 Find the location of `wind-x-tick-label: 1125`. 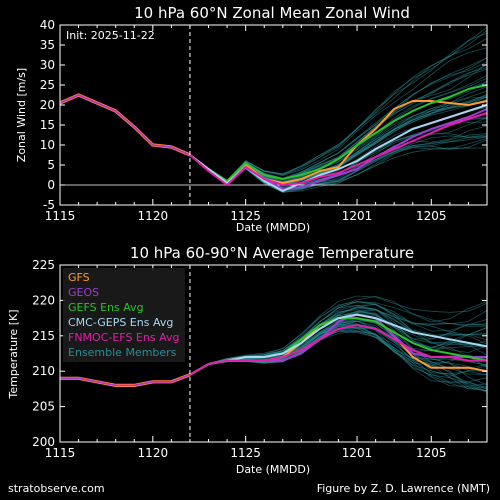

wind-x-tick-label: 1125 is located at coordinates (245, 216).